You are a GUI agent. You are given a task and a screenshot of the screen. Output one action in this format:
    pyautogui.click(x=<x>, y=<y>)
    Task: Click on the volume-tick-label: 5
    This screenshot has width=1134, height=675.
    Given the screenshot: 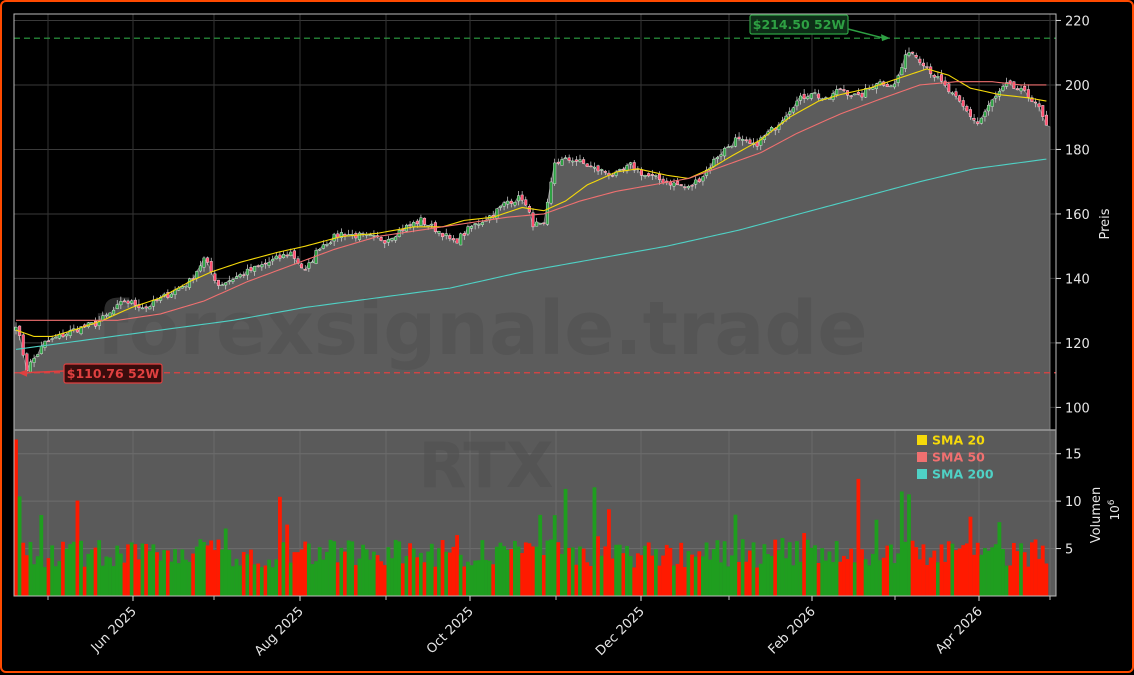 What is the action you would take?
    pyautogui.click(x=1069, y=550)
    